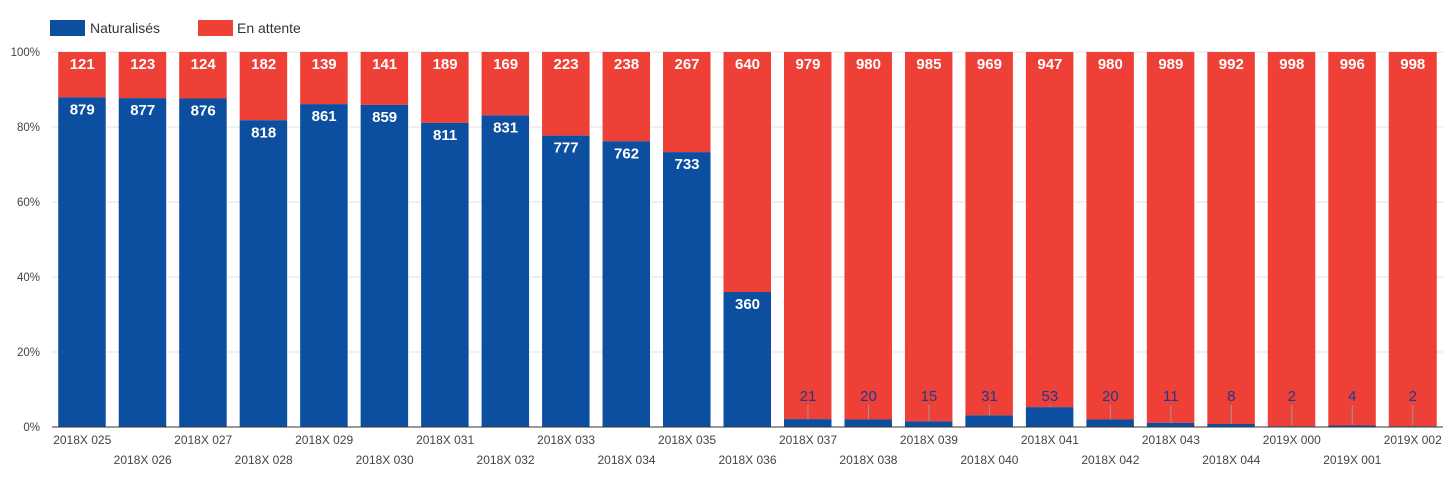  What do you see at coordinates (1292, 396) in the screenshot?
I see `data-label-naturalises: 2` at bounding box center [1292, 396].